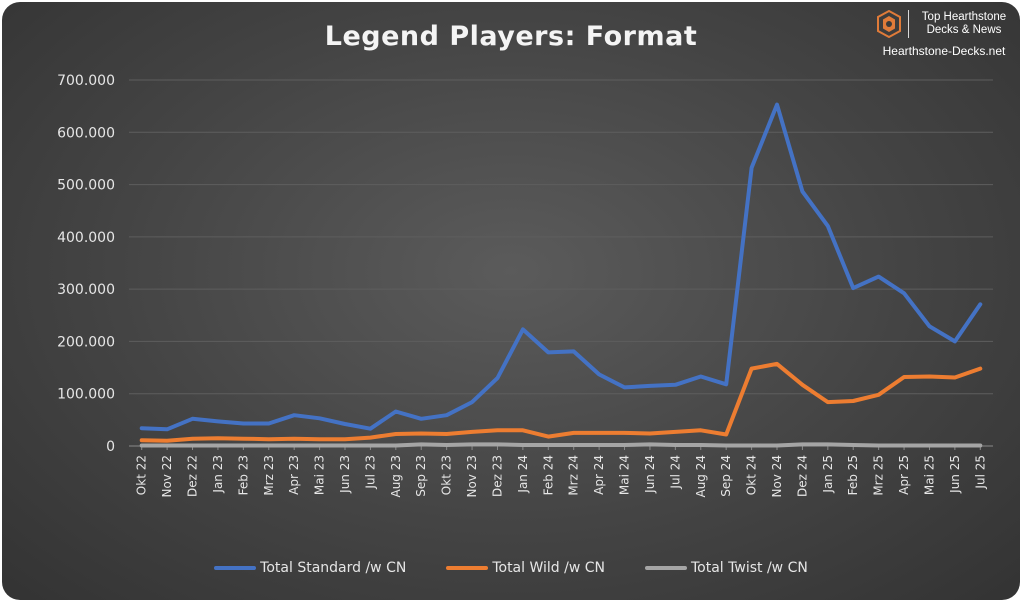 This screenshot has height=603, width=1024. Describe the element at coordinates (86, 290) in the screenshot. I see `y-tick-label: 300.000` at that location.